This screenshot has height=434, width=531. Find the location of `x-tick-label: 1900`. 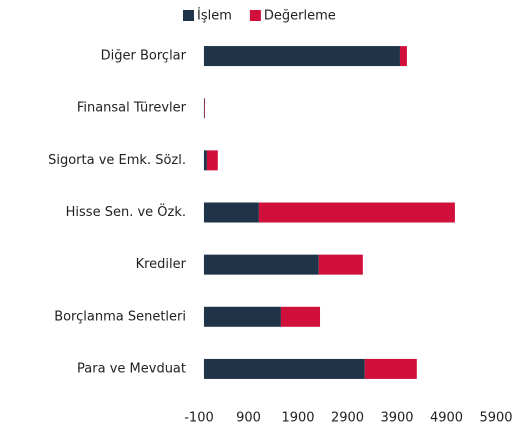

x-tick-label: 1900 is located at coordinates (297, 418).